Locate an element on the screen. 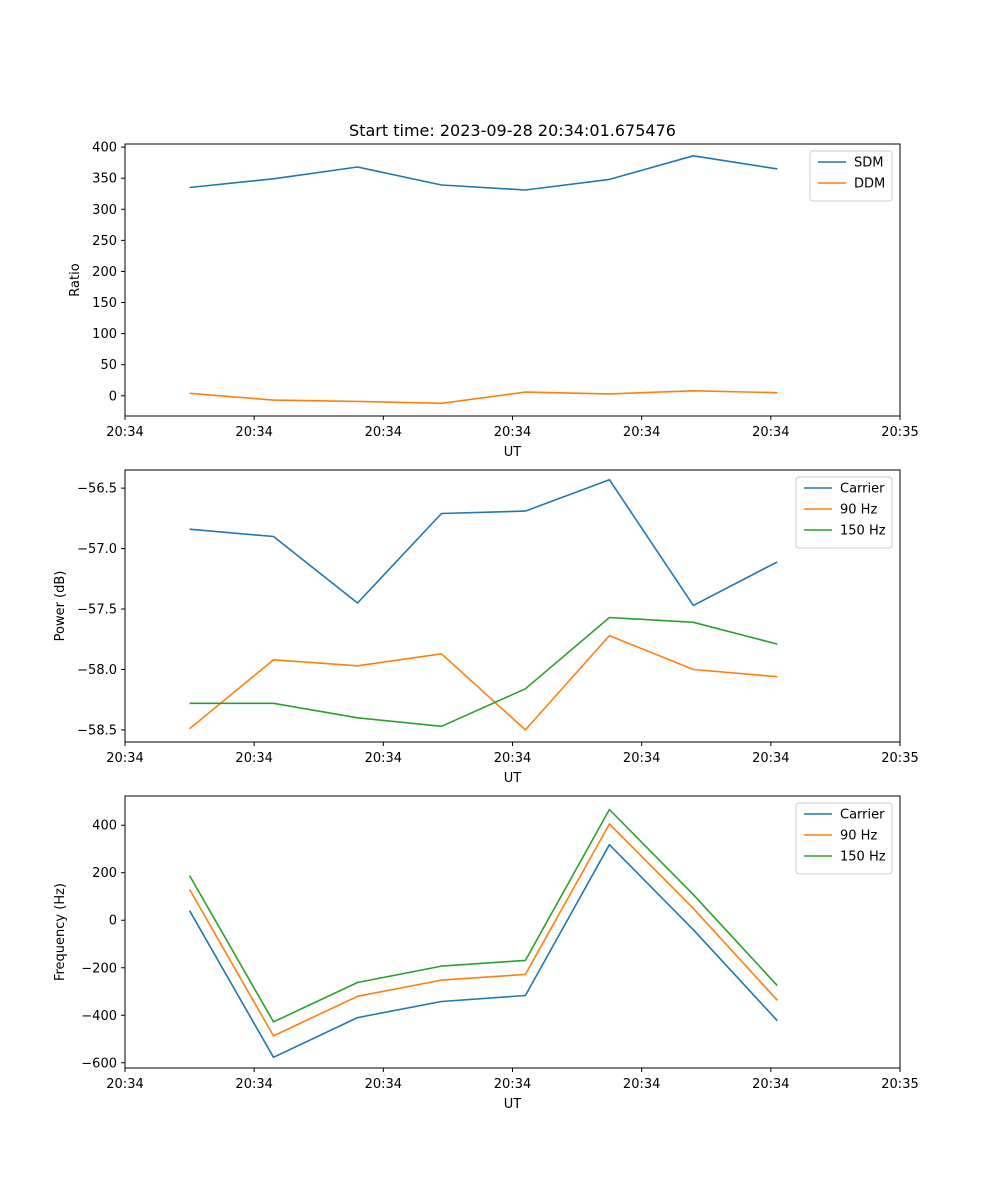 Image resolution: width=1000 pixels, height=1200 pixels. y-tick-label: −200 is located at coordinates (99, 968).